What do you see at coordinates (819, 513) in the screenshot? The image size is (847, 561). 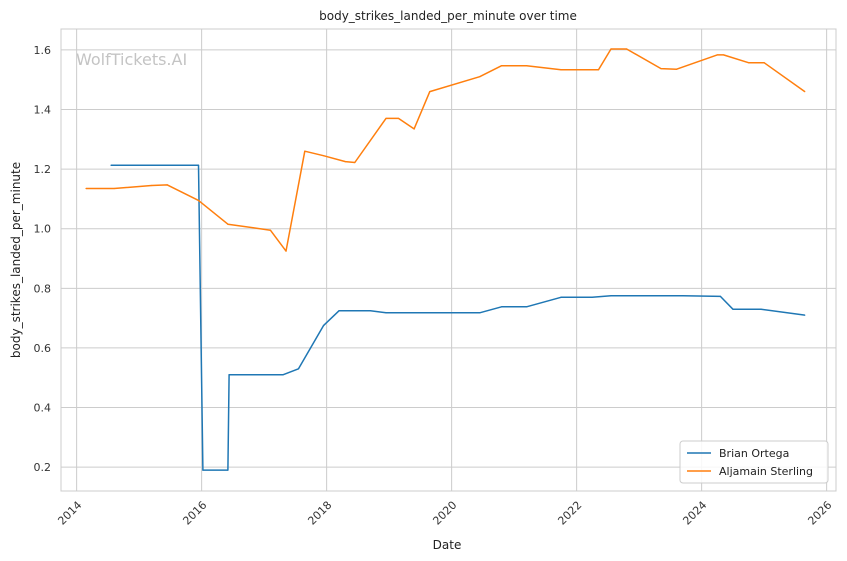 I see `x-tick-label: 2026` at bounding box center [819, 513].